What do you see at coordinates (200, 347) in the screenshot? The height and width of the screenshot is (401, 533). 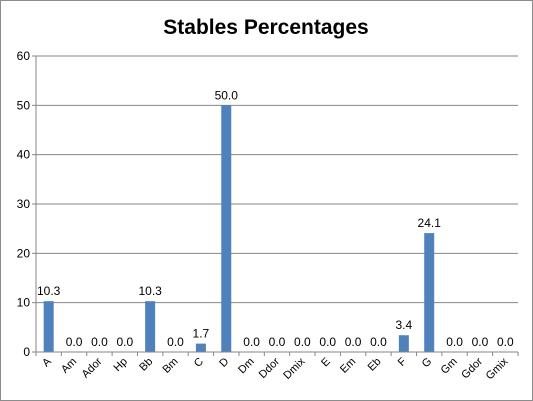 I see `bar-c` at bounding box center [200, 347].